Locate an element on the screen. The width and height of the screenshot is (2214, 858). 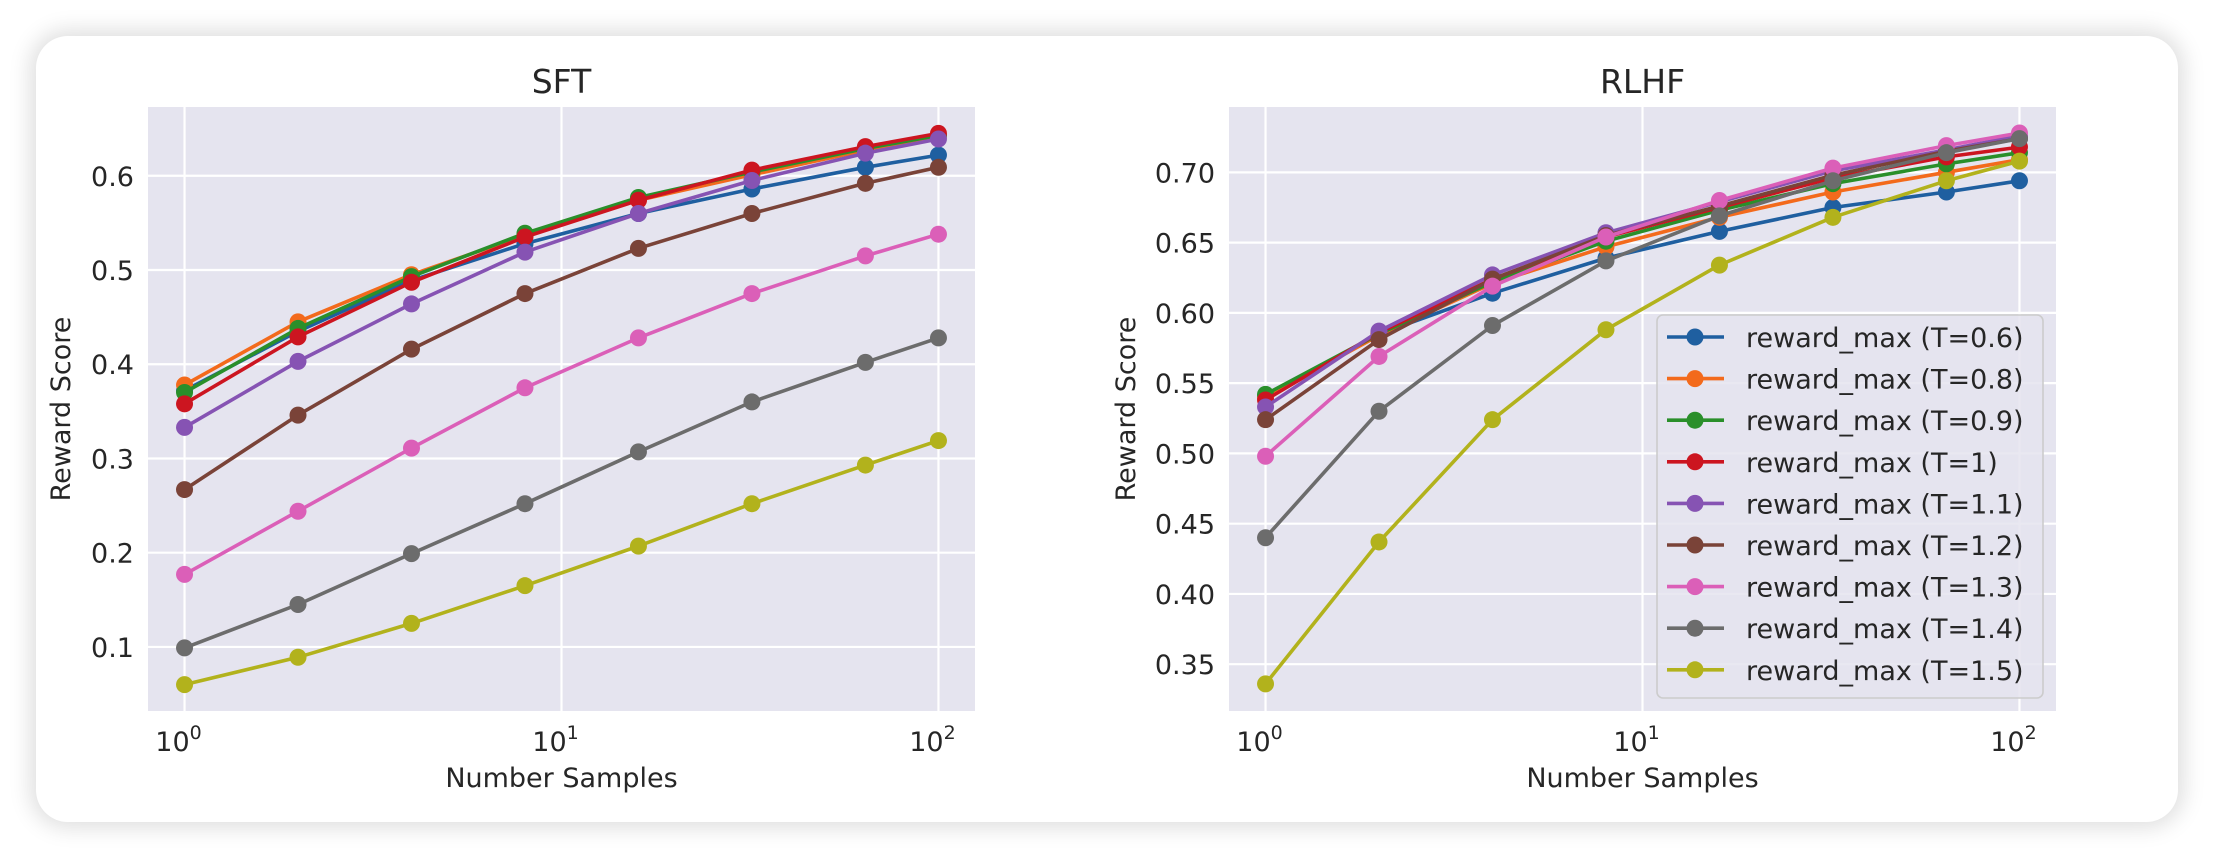
y-tick-label: 0.55 is located at coordinates (1185, 384).